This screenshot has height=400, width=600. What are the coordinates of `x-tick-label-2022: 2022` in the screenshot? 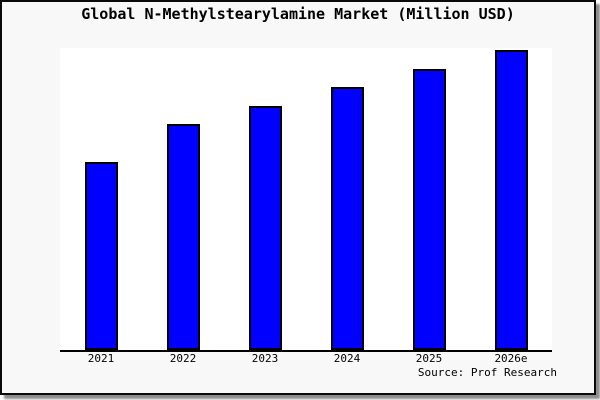 It's located at (183, 358).